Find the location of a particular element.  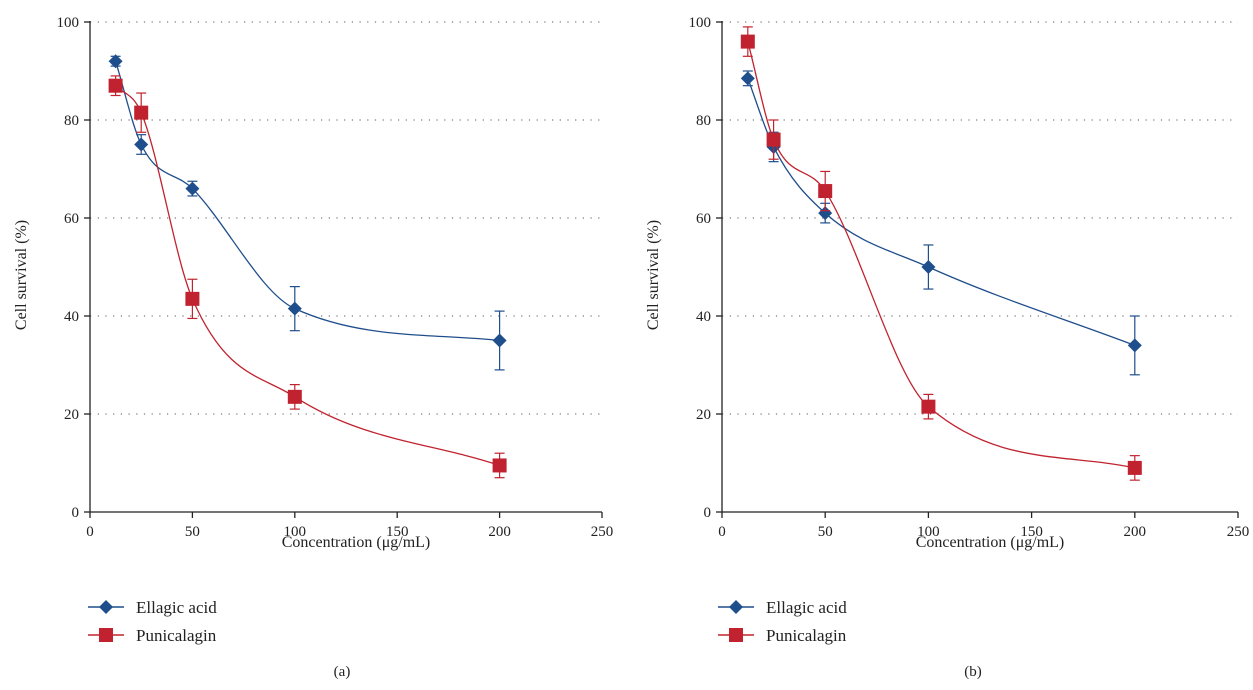

panel-label: (b) is located at coordinates (973, 672).